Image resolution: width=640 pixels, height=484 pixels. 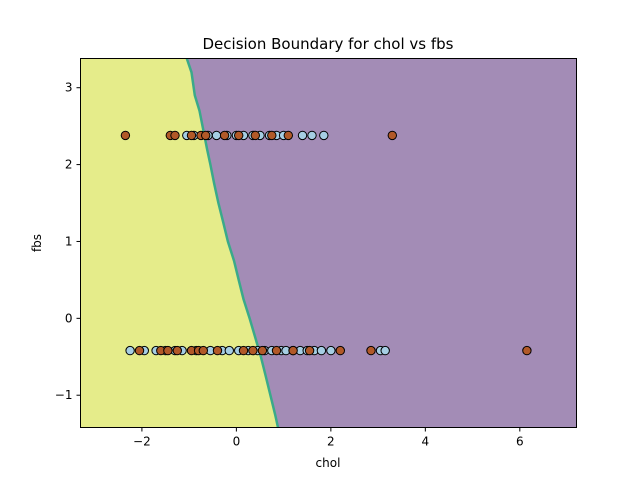 What do you see at coordinates (328, 463) in the screenshot?
I see `x-axis-label: chol` at bounding box center [328, 463].